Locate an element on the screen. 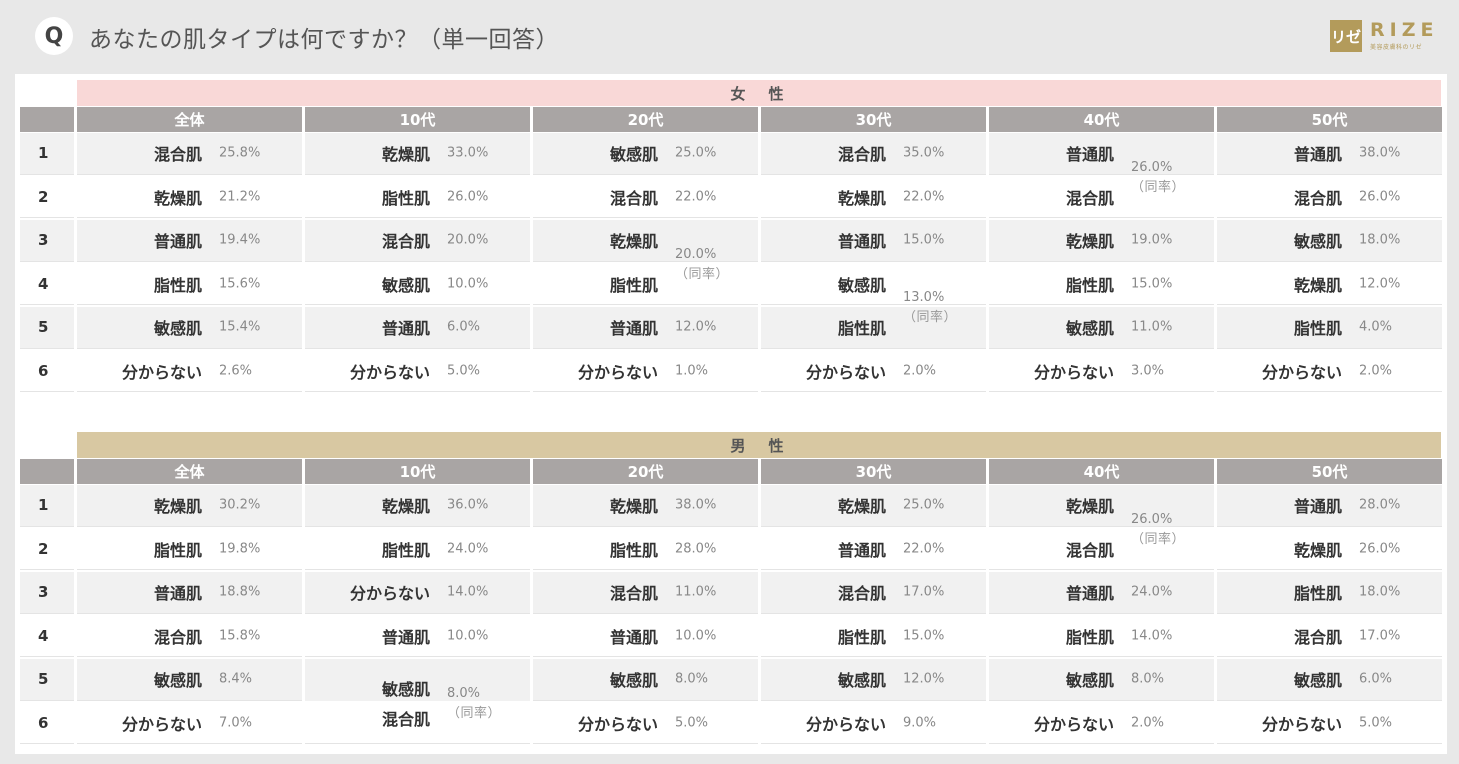  rank-label: 2 is located at coordinates (47, 197).